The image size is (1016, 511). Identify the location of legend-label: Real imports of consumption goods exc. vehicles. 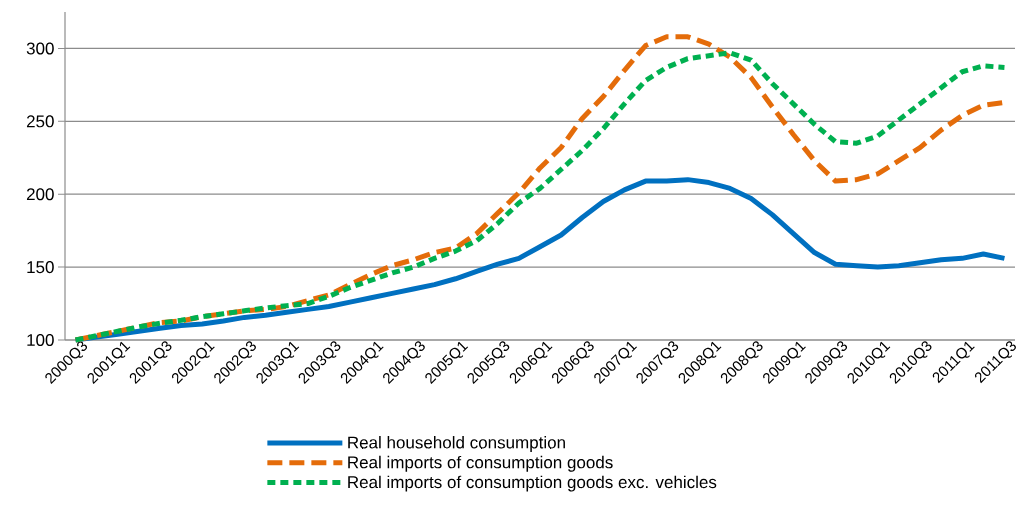
(532, 483).